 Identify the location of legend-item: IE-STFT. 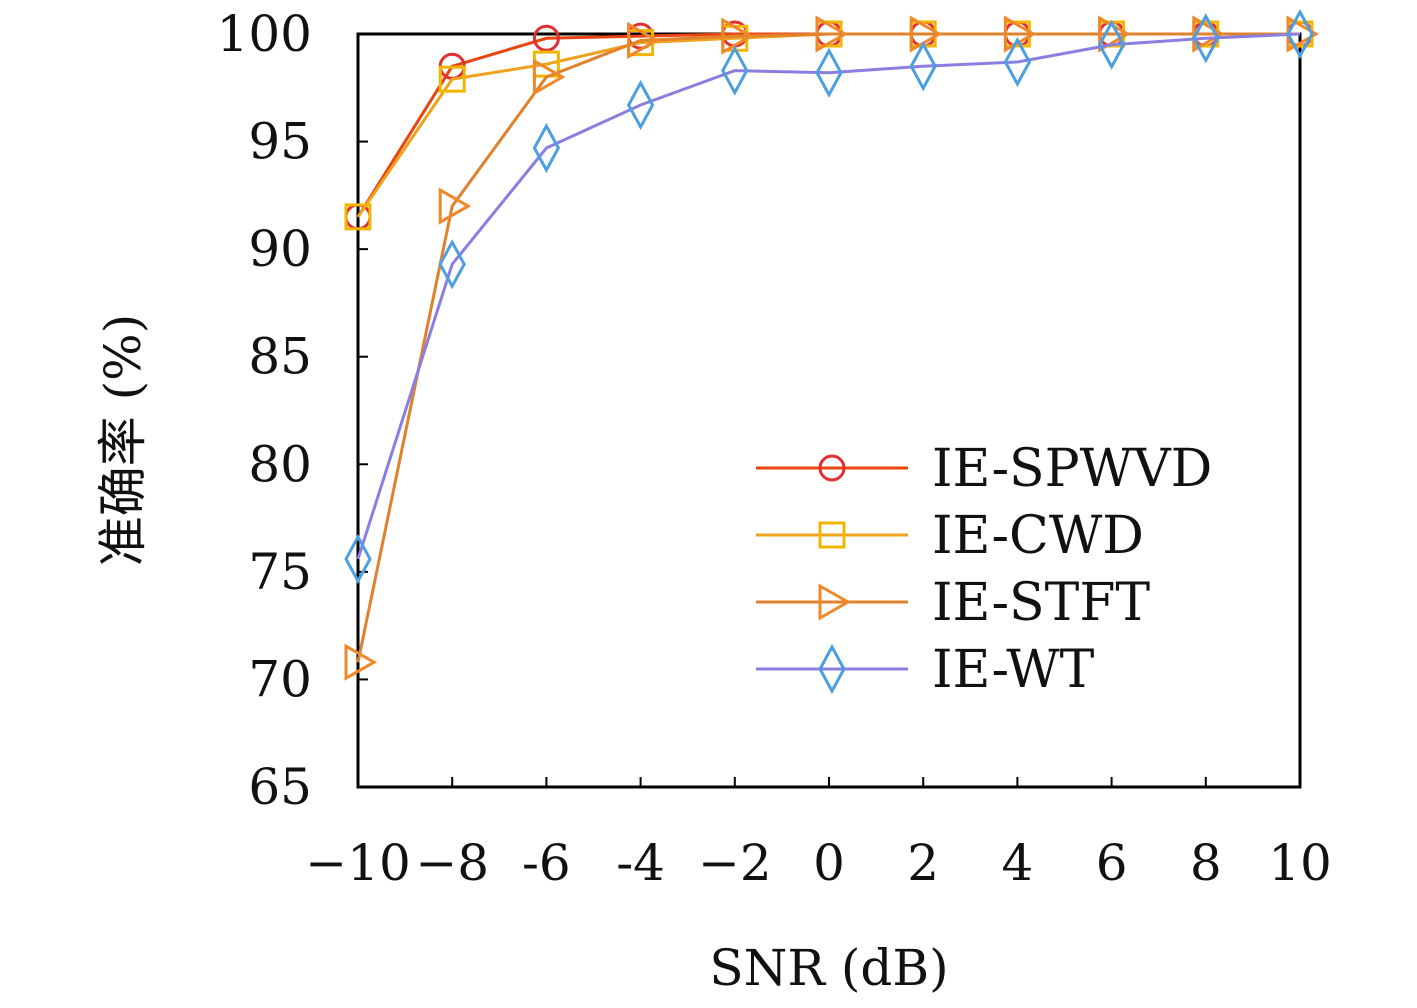
(953, 603).